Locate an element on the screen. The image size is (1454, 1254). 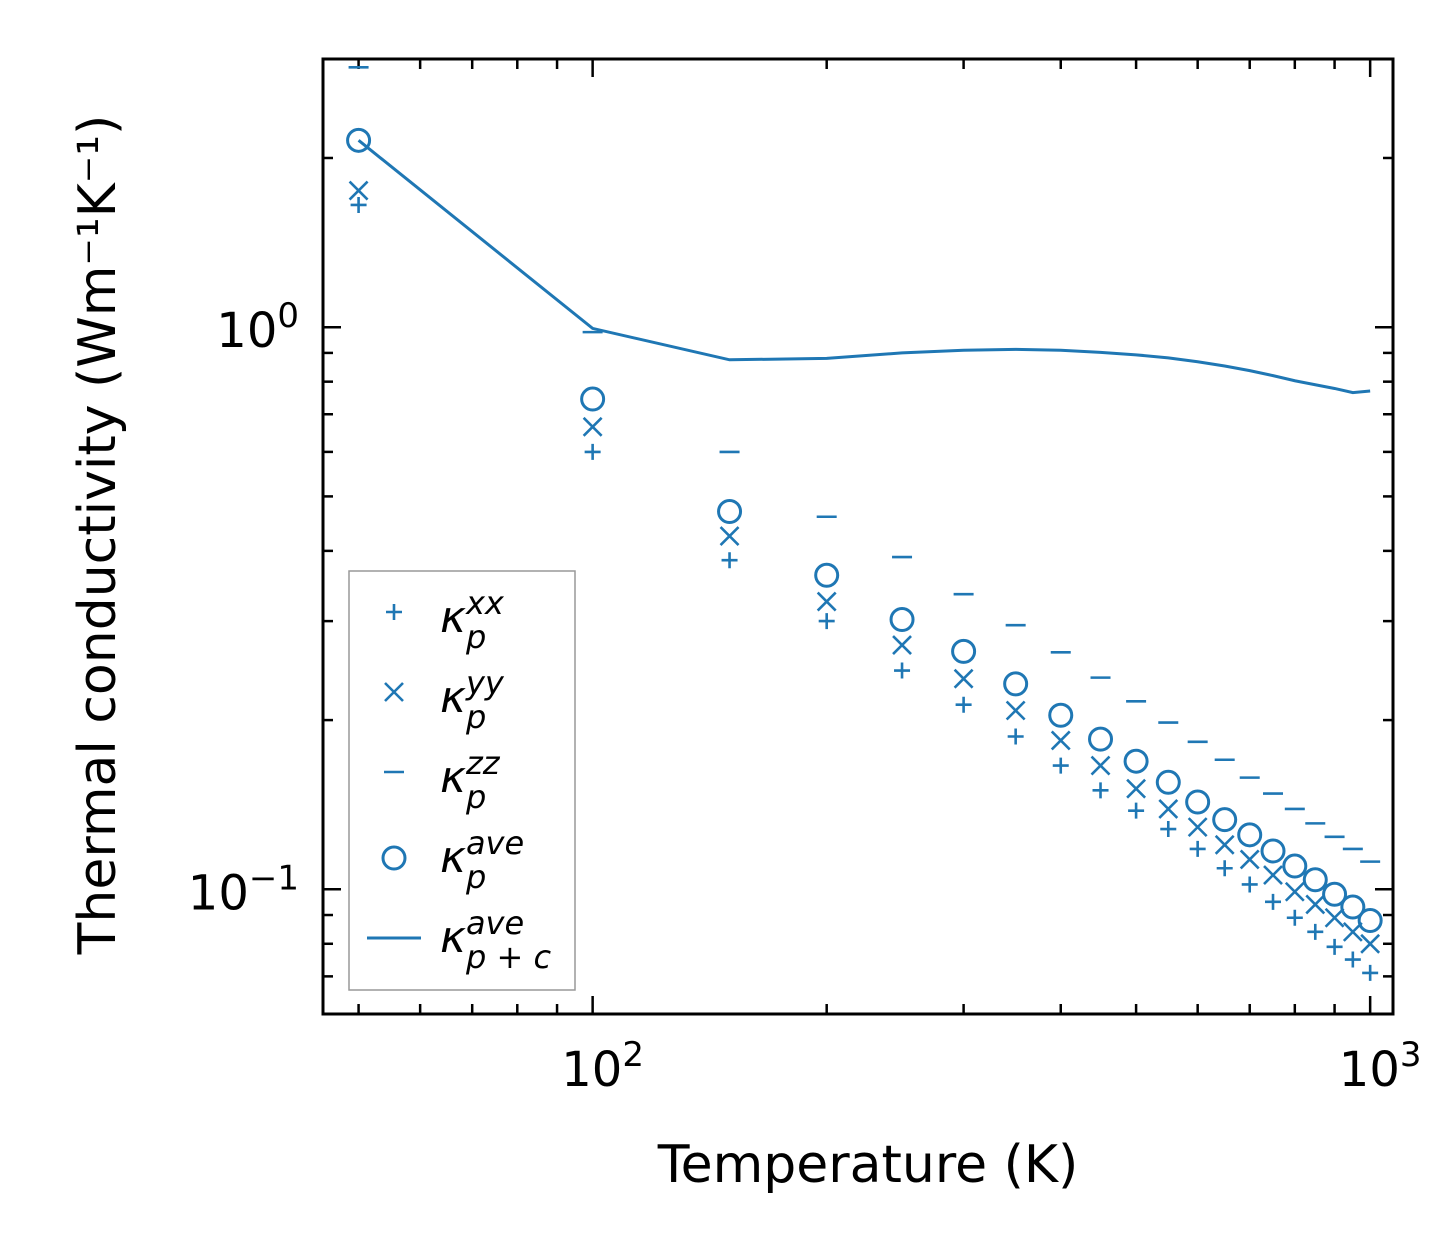
legend-label-kyy: κyy p is located at coordinates (472, 700).